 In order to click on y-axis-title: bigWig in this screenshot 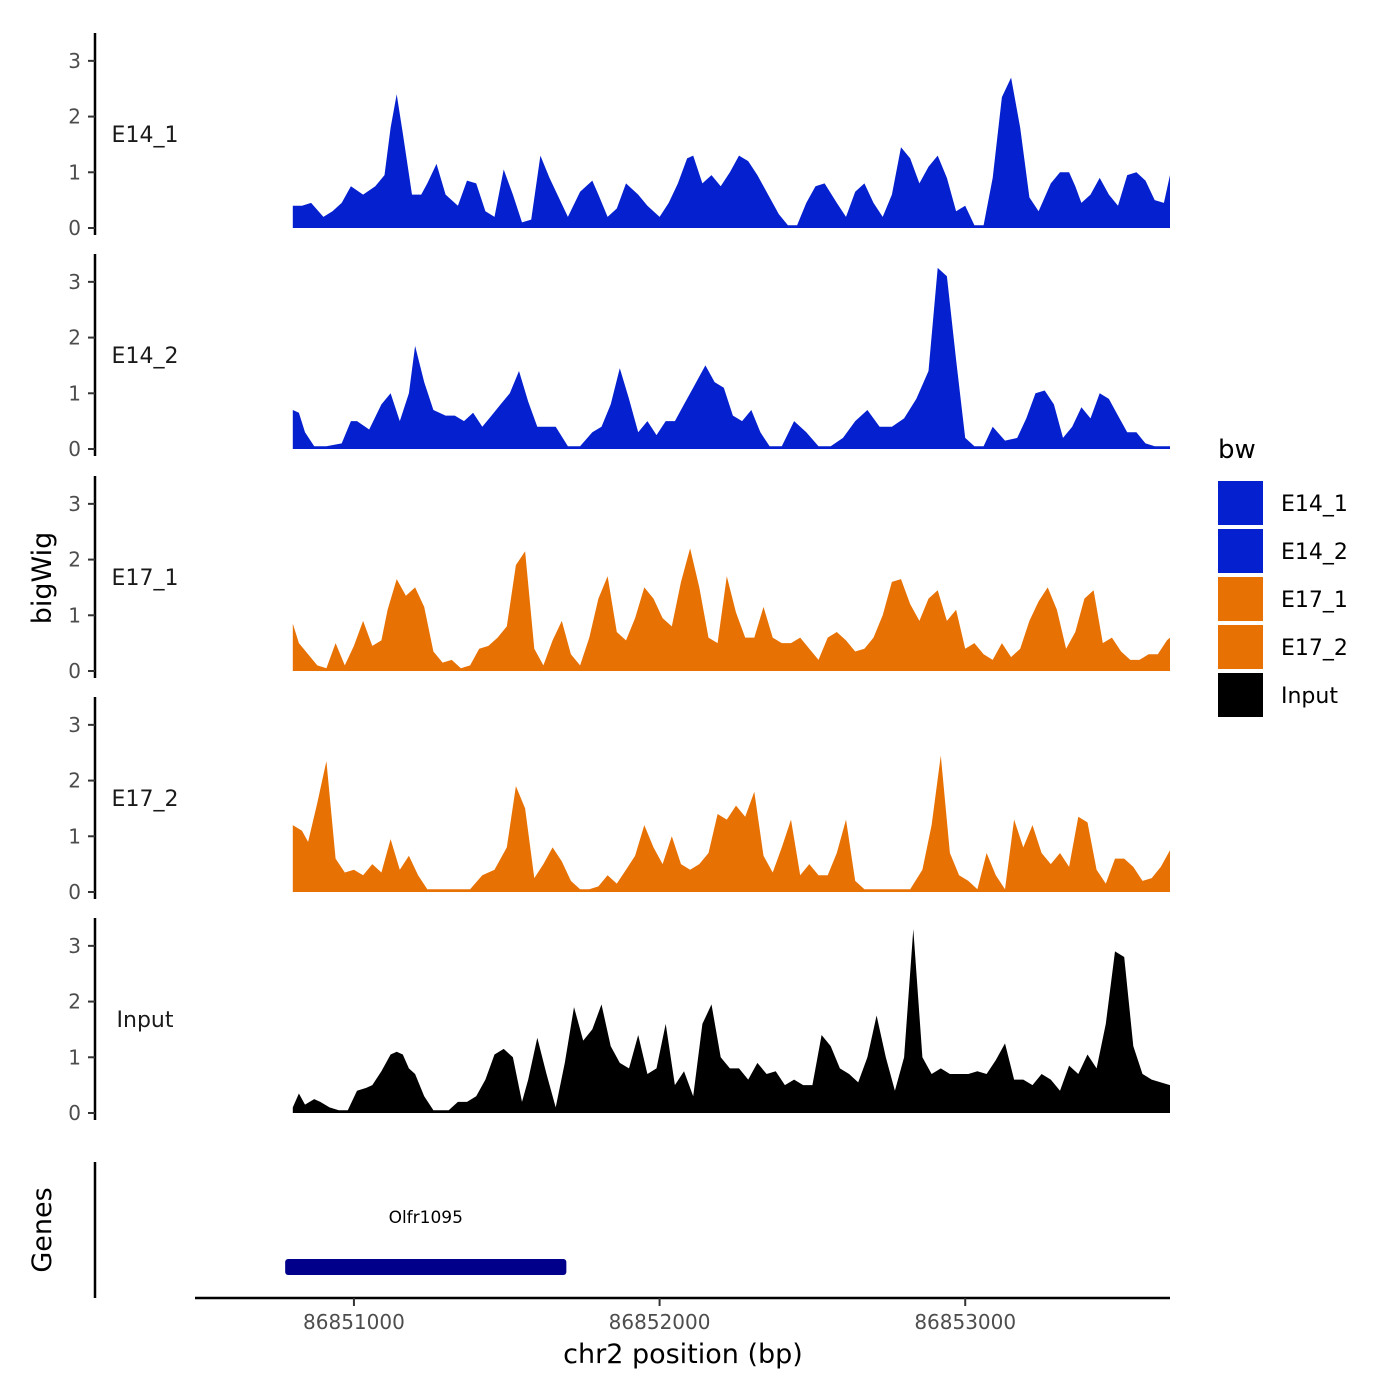, I will do `click(42, 578)`.